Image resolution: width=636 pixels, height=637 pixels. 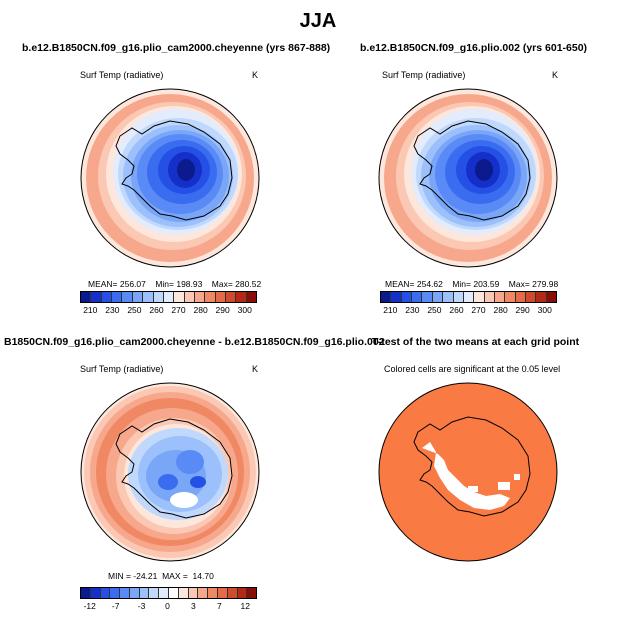 What do you see at coordinates (167, 311) in the screenshot?
I see `panel-1-colorbar-ticks: 210 230 250 260 270 280 290 300` at bounding box center [167, 311].